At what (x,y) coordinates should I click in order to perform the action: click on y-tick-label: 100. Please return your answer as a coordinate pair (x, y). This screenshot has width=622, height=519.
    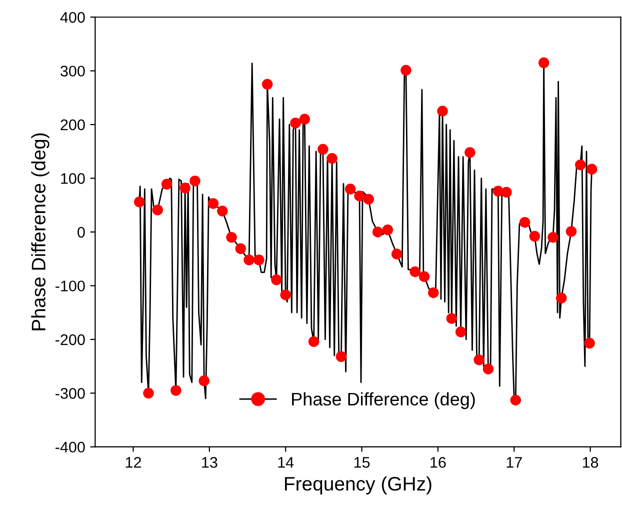
    Looking at the image, I should click on (73, 178).